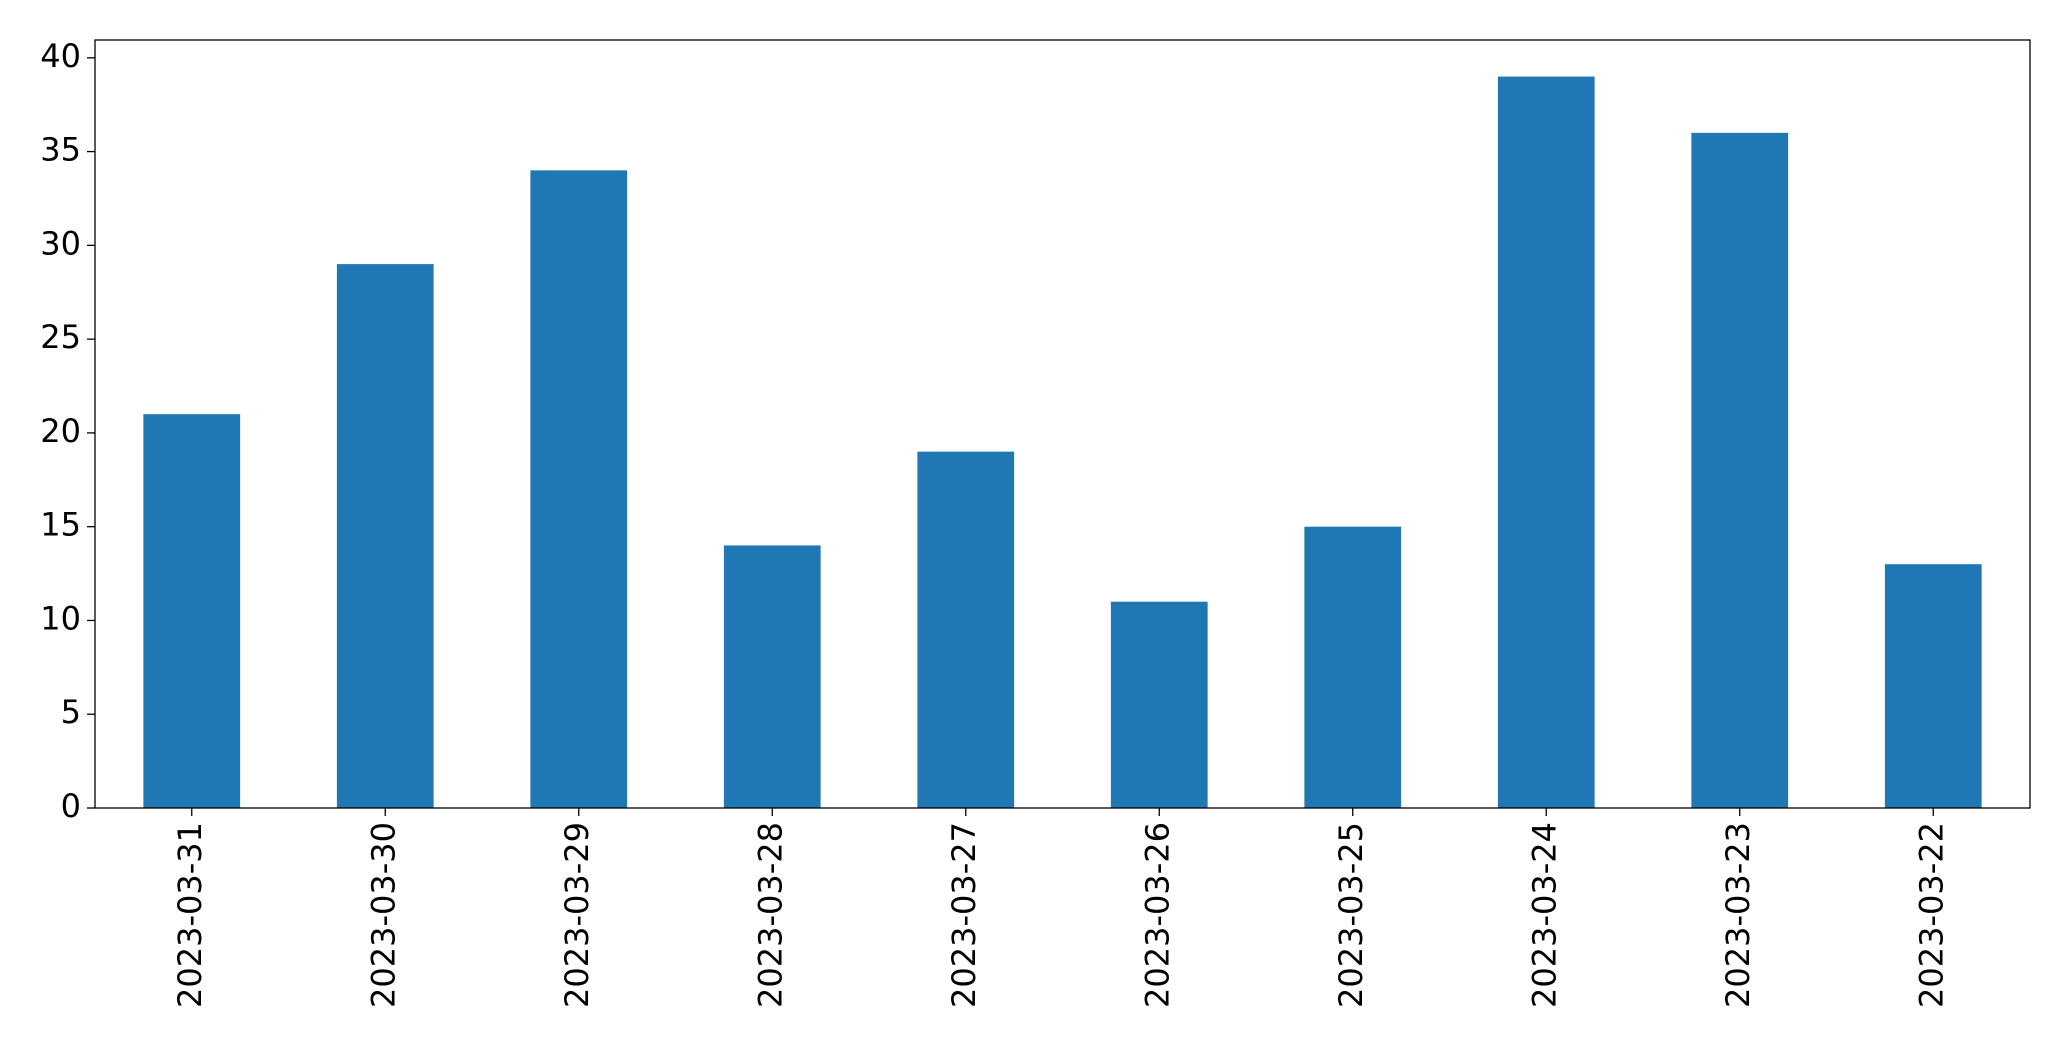 Image resolution: width=2071 pixels, height=1061 pixels. What do you see at coordinates (71, 712) in the screenshot?
I see `y-tick-label: 5` at bounding box center [71, 712].